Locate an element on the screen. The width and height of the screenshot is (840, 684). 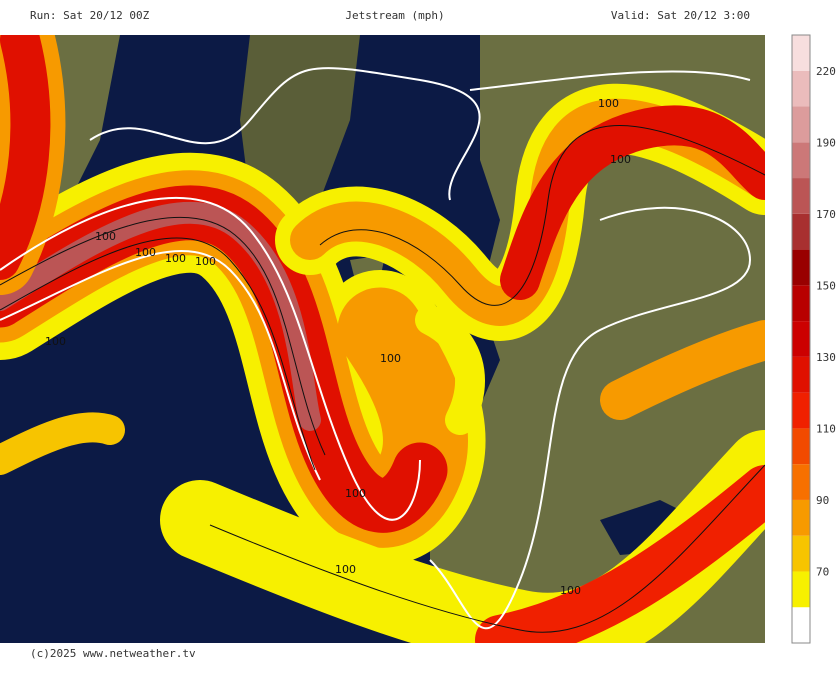
legend-frame is located at coordinates (801, 339).